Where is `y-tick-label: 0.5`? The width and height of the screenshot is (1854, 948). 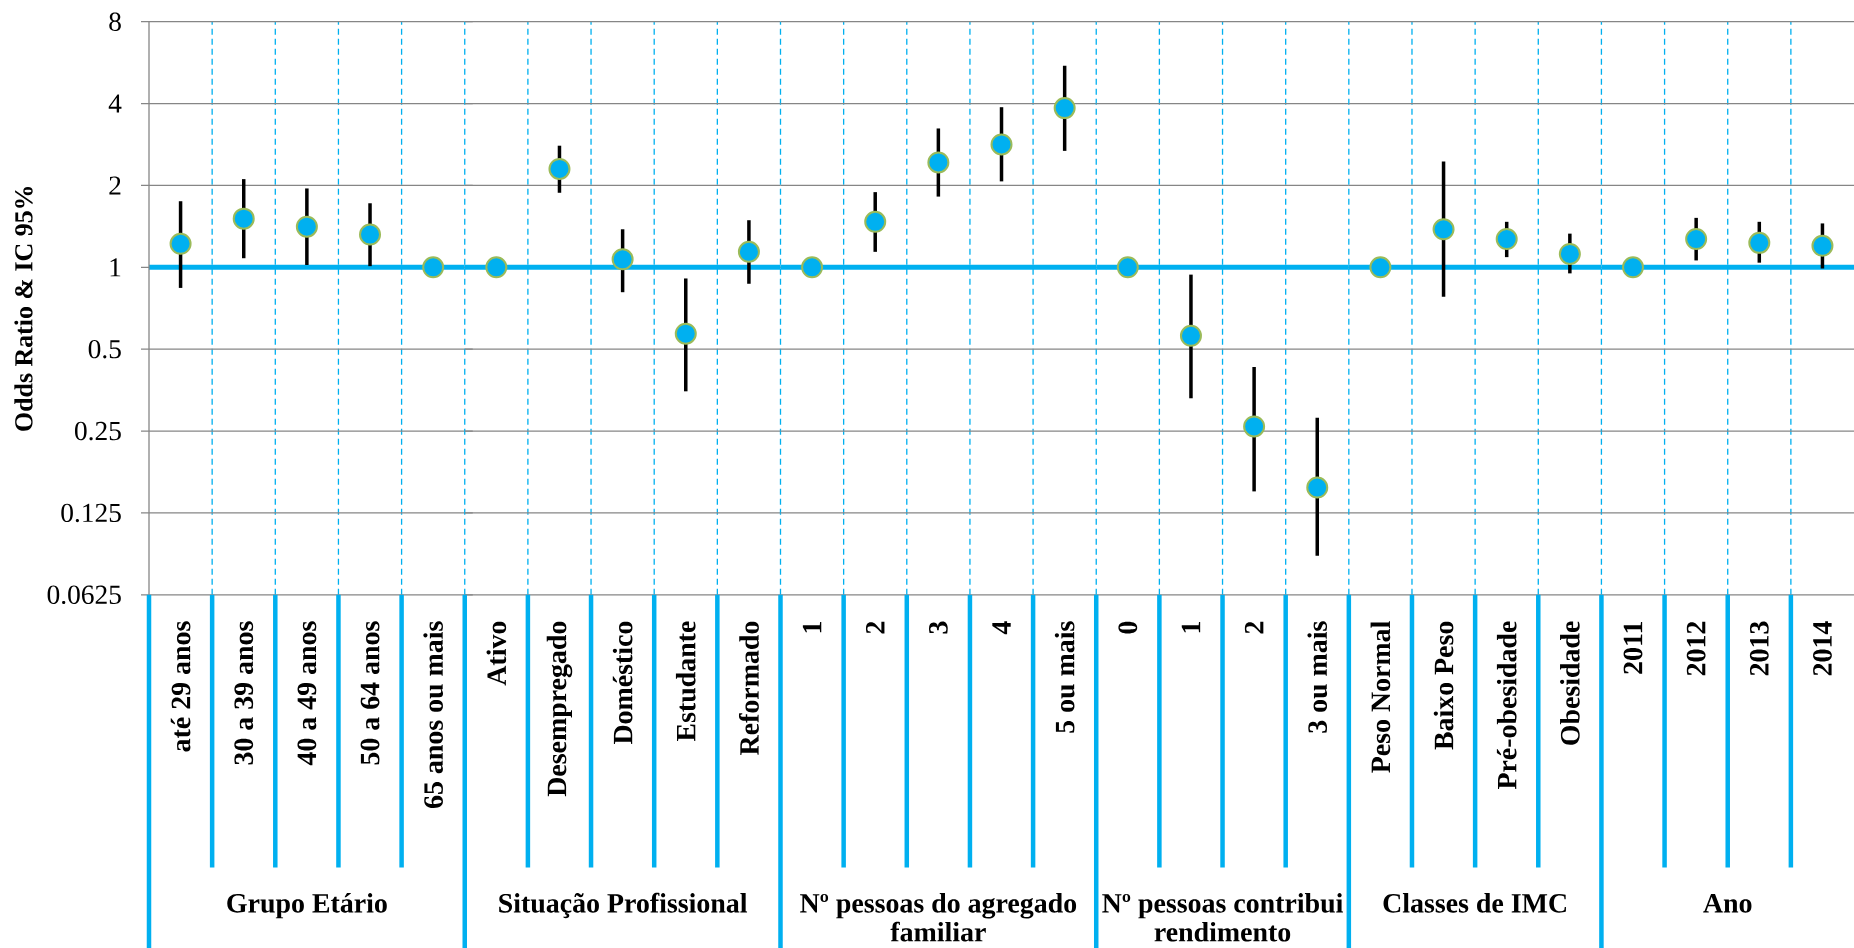
y-tick-label: 0.5 is located at coordinates (104, 349).